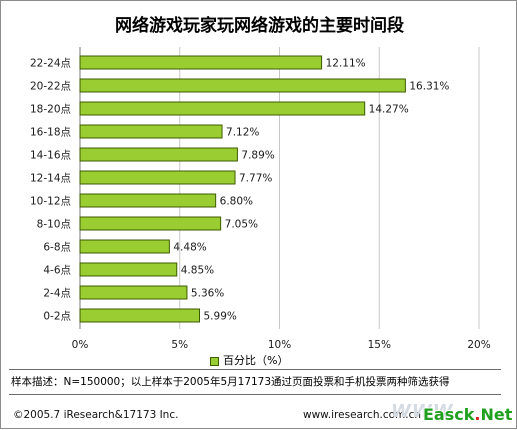 The width and height of the screenshot is (517, 430). I want to click on watermark-logo-main: Easck, so click(449, 414).